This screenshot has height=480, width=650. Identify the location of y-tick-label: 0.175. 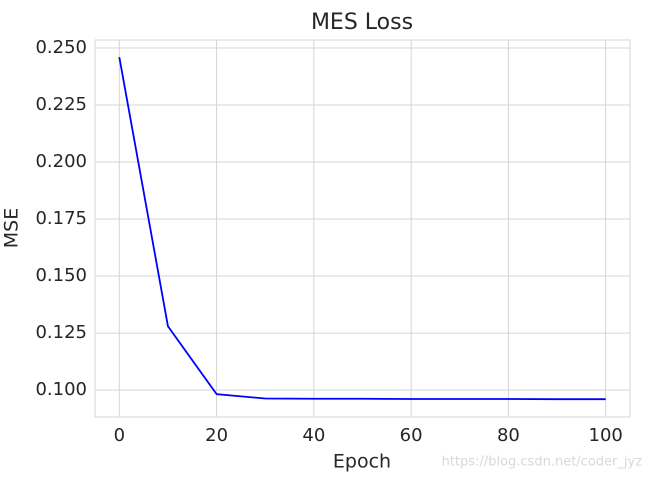
(61, 218).